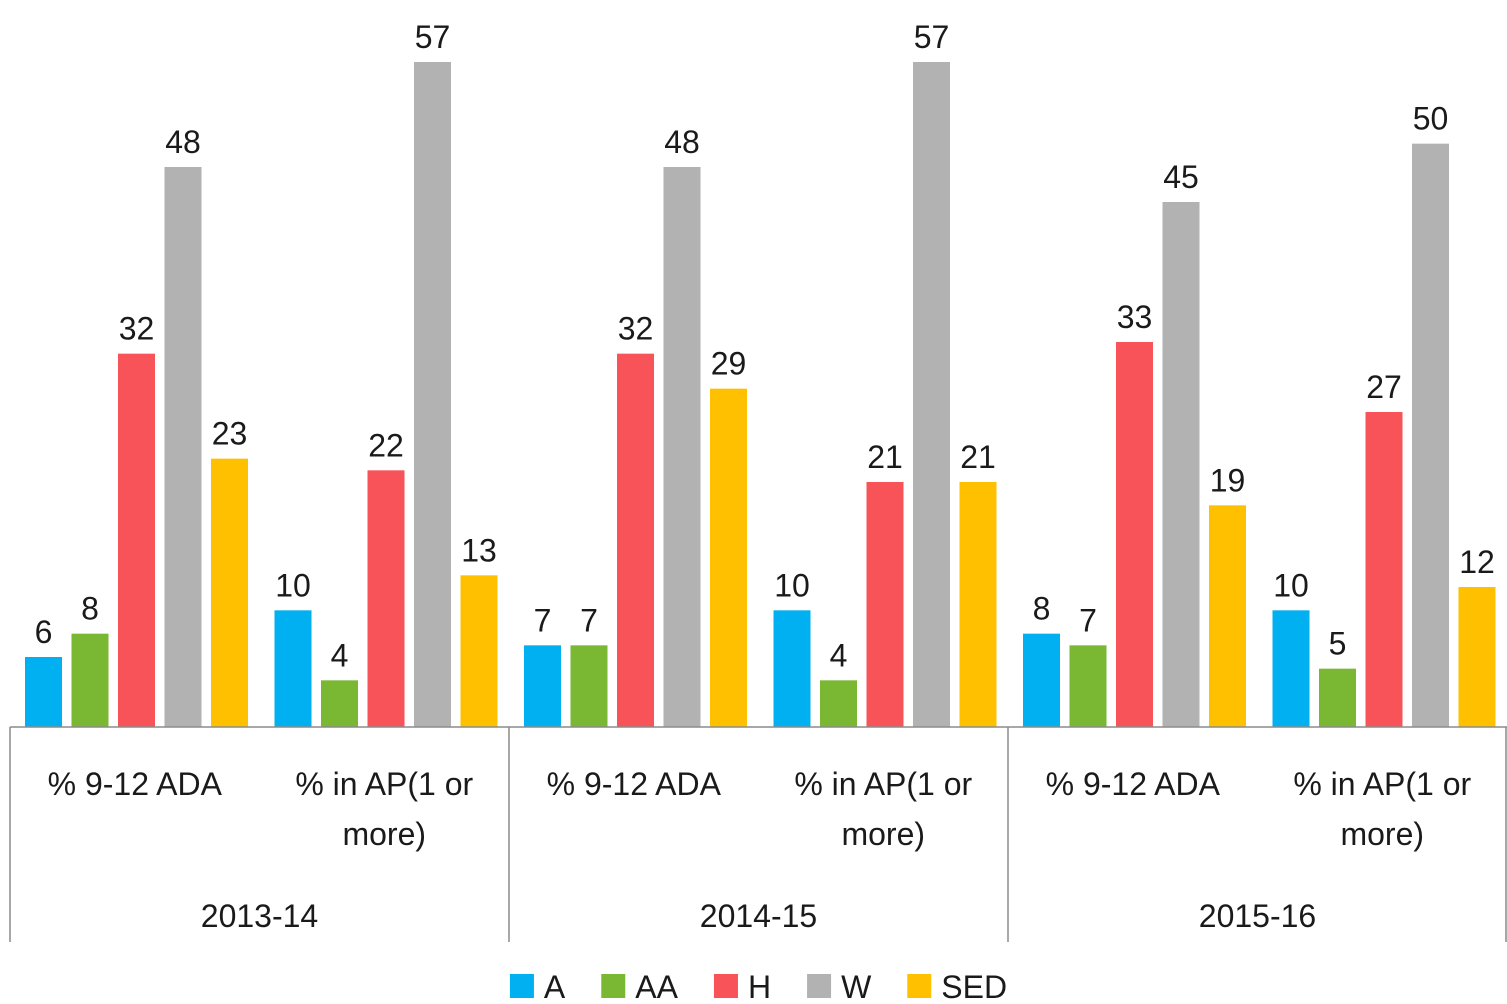 The width and height of the screenshot is (1507, 1004). Describe the element at coordinates (555, 986) in the screenshot. I see `legend-label: A` at that location.